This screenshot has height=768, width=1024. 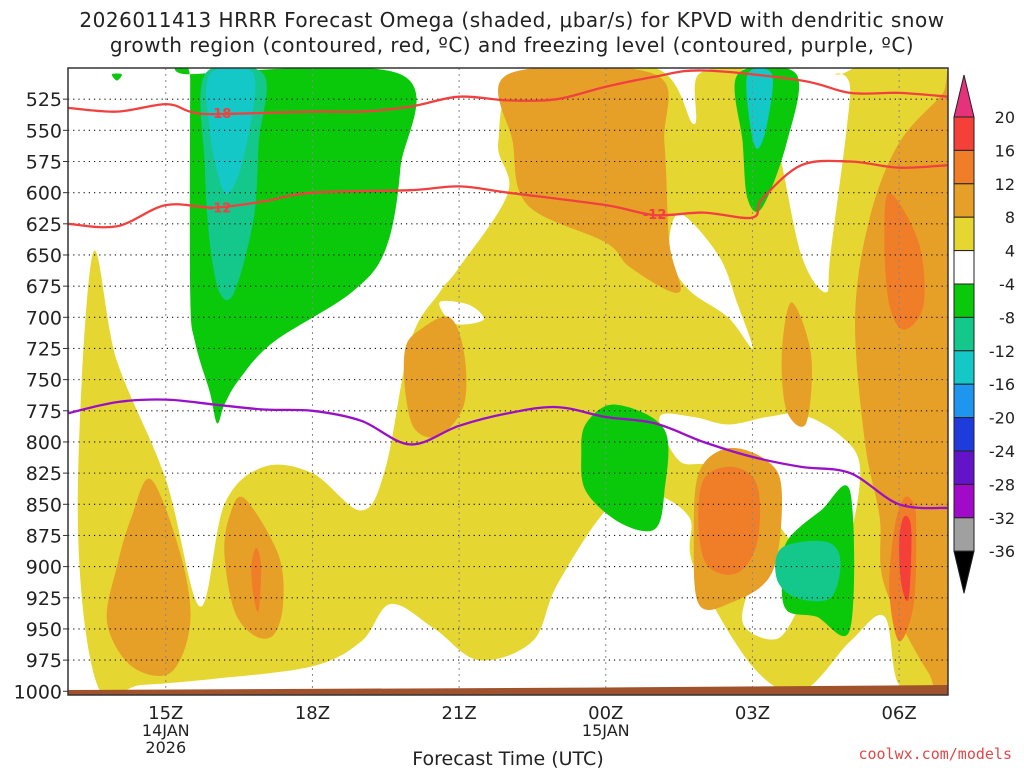 I want to click on colorbar-bottom-triangle, so click(x=964, y=572).